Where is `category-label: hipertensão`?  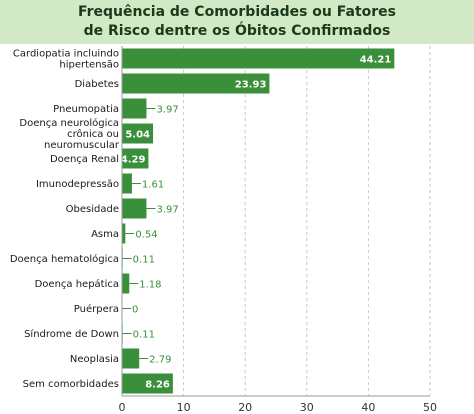
category-label: hipertensão is located at coordinates (89, 65).